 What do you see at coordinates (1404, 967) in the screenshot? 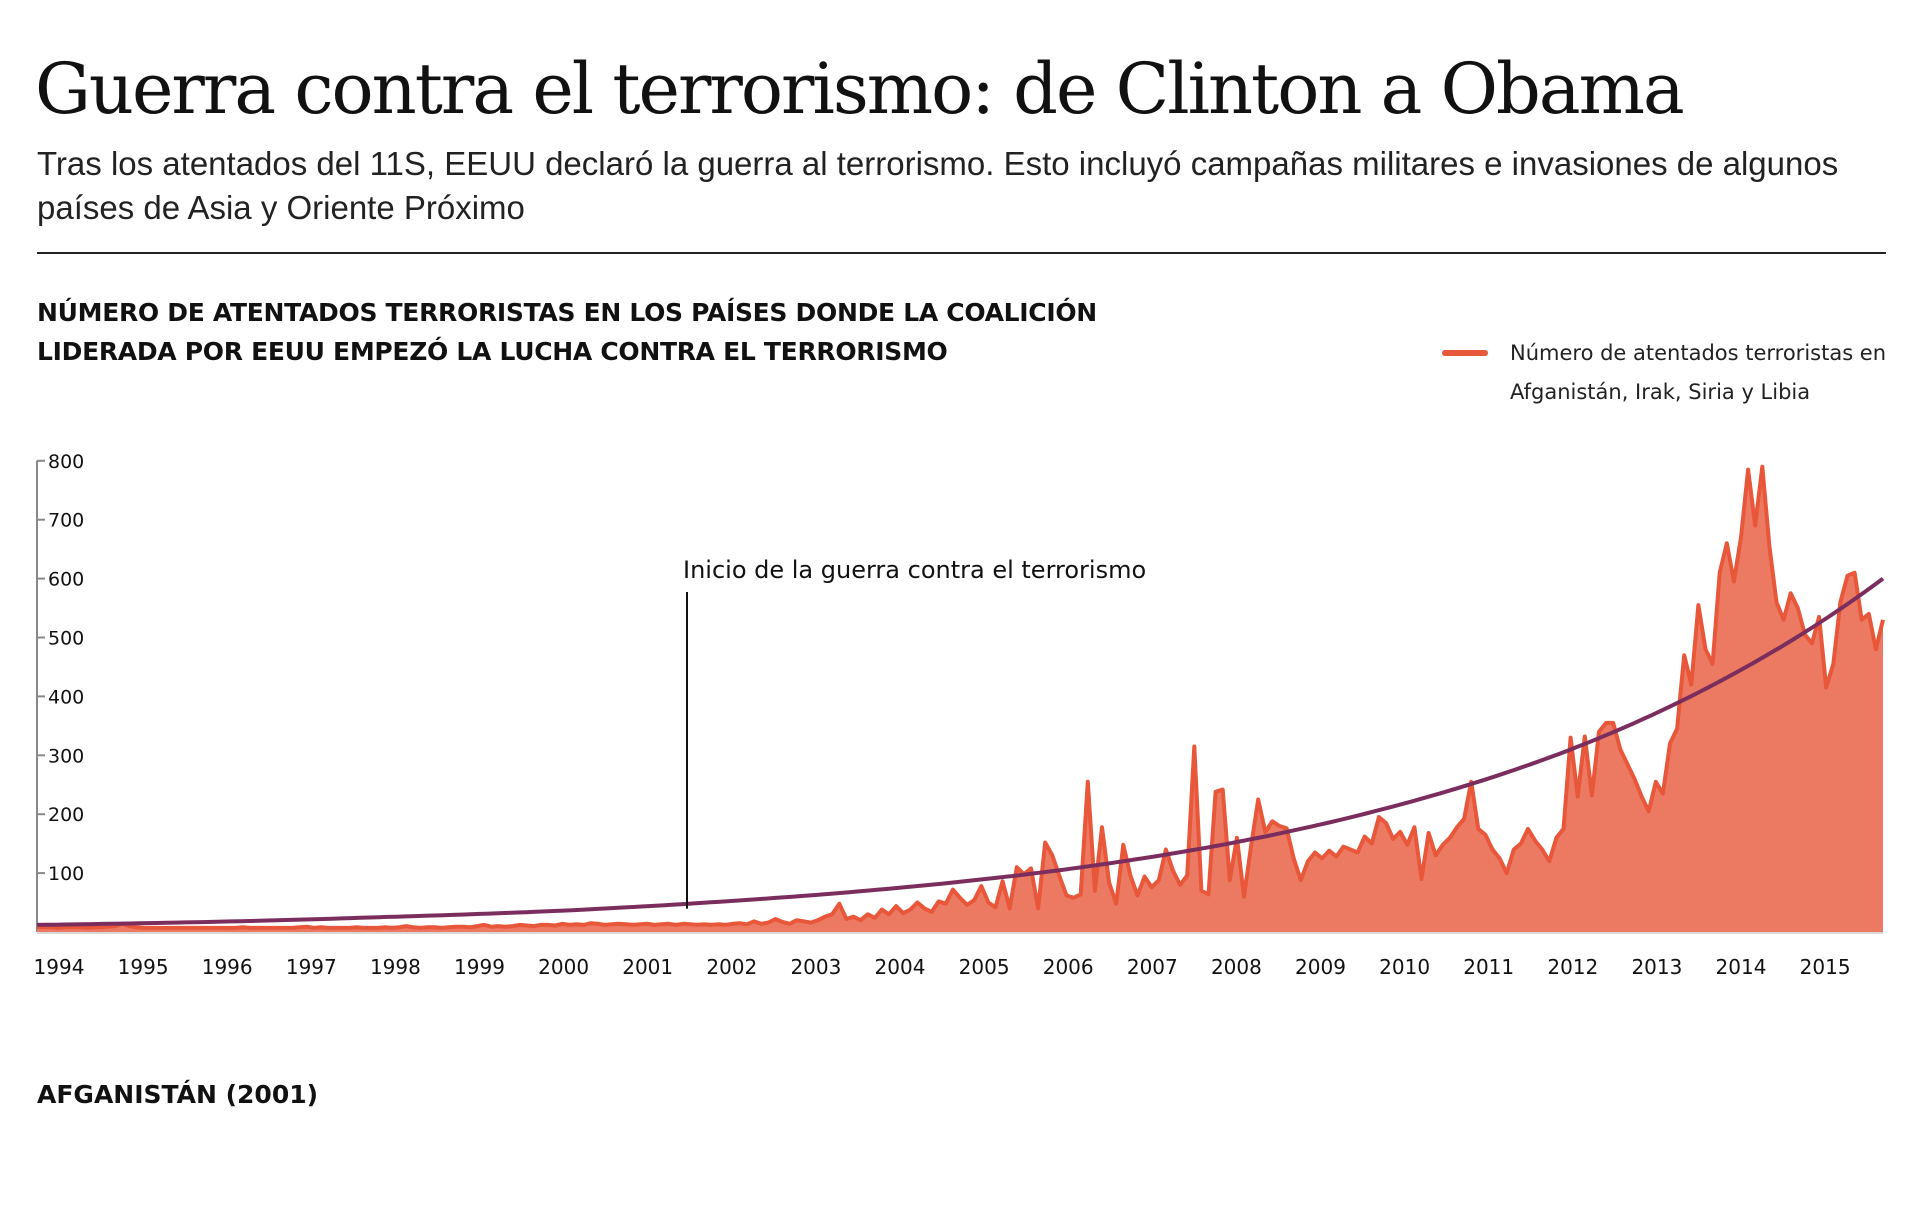
I see `x-tick-label: 2010` at bounding box center [1404, 967].